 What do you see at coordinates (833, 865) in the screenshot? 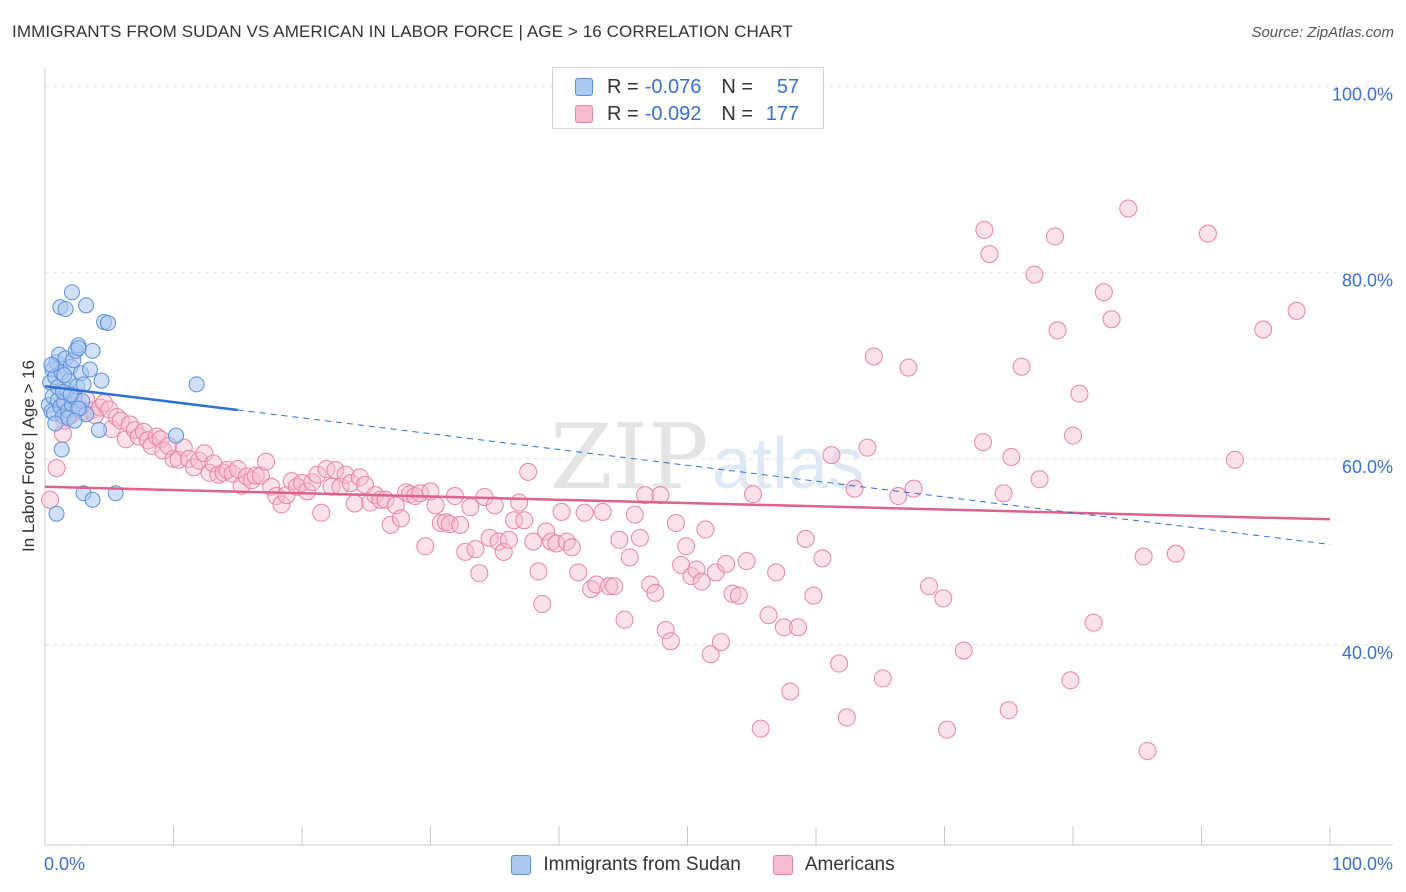
I see `legend-item-americans: Americans` at bounding box center [833, 865].